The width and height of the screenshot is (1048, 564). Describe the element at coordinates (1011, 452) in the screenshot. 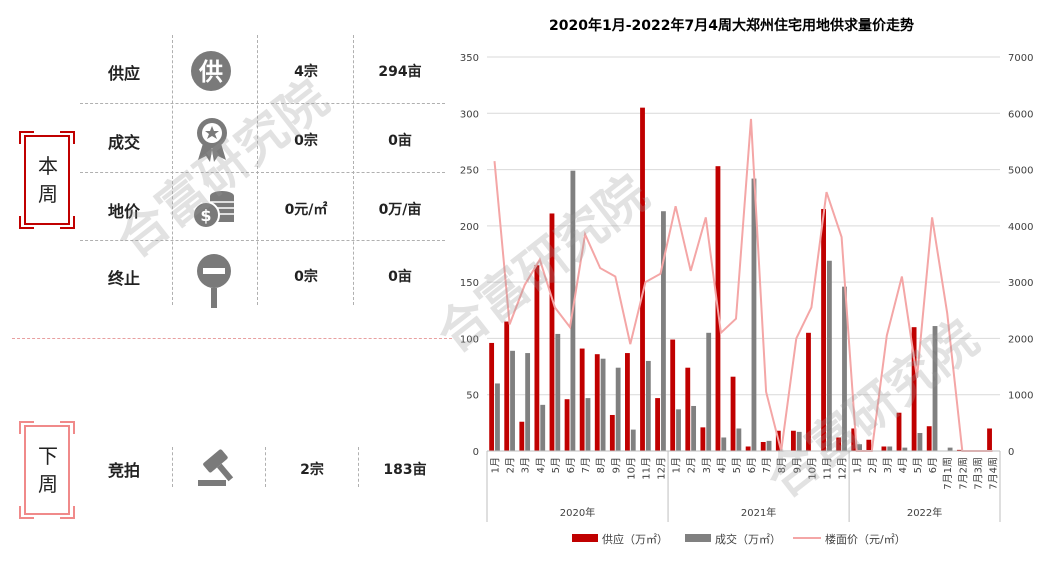

I see `y-right-tick-label: 0` at that location.